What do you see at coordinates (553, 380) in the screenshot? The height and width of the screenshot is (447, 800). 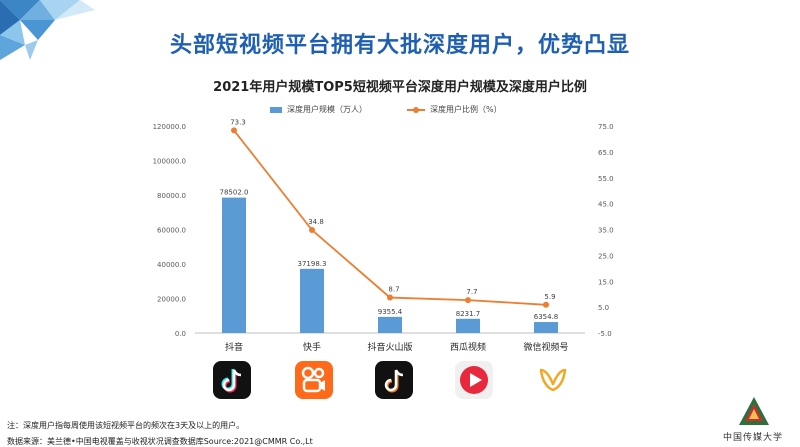 I see `wechat-channels-icon` at bounding box center [553, 380].